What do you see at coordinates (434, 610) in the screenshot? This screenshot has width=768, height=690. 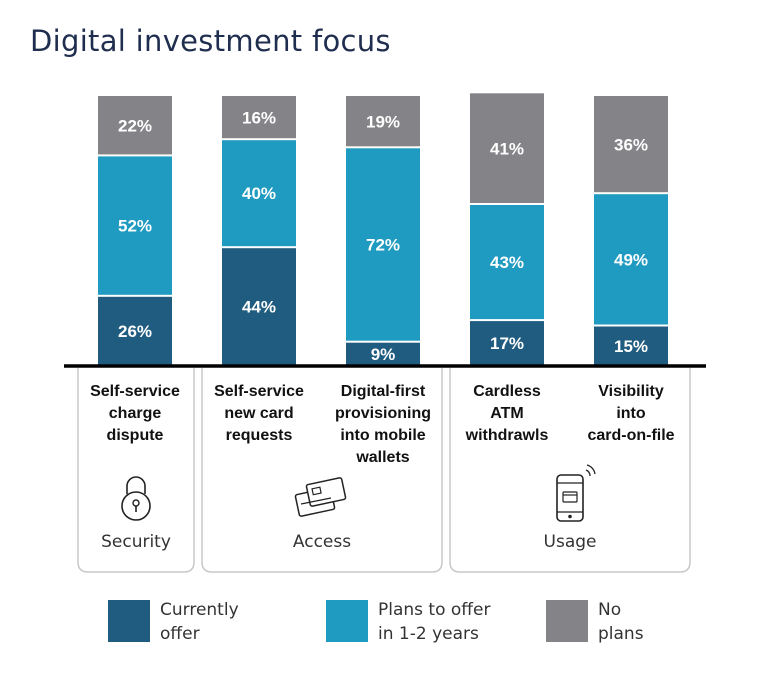 I see `legend-label-line: Plans to offer` at bounding box center [434, 610].